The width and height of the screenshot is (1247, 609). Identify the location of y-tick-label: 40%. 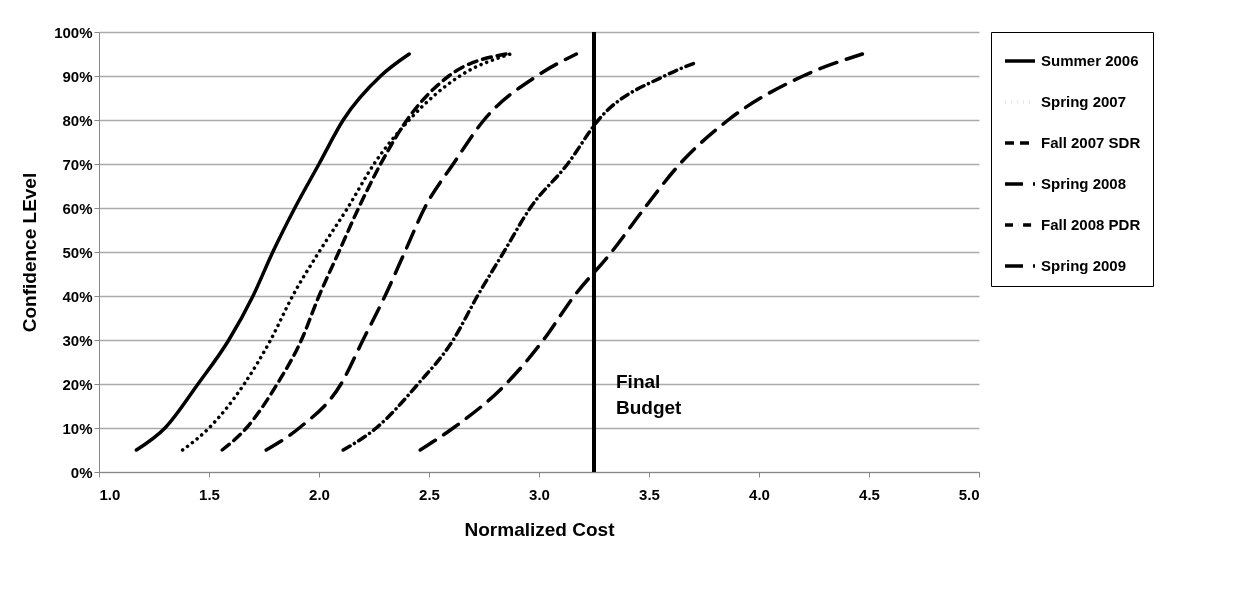
(77, 296).